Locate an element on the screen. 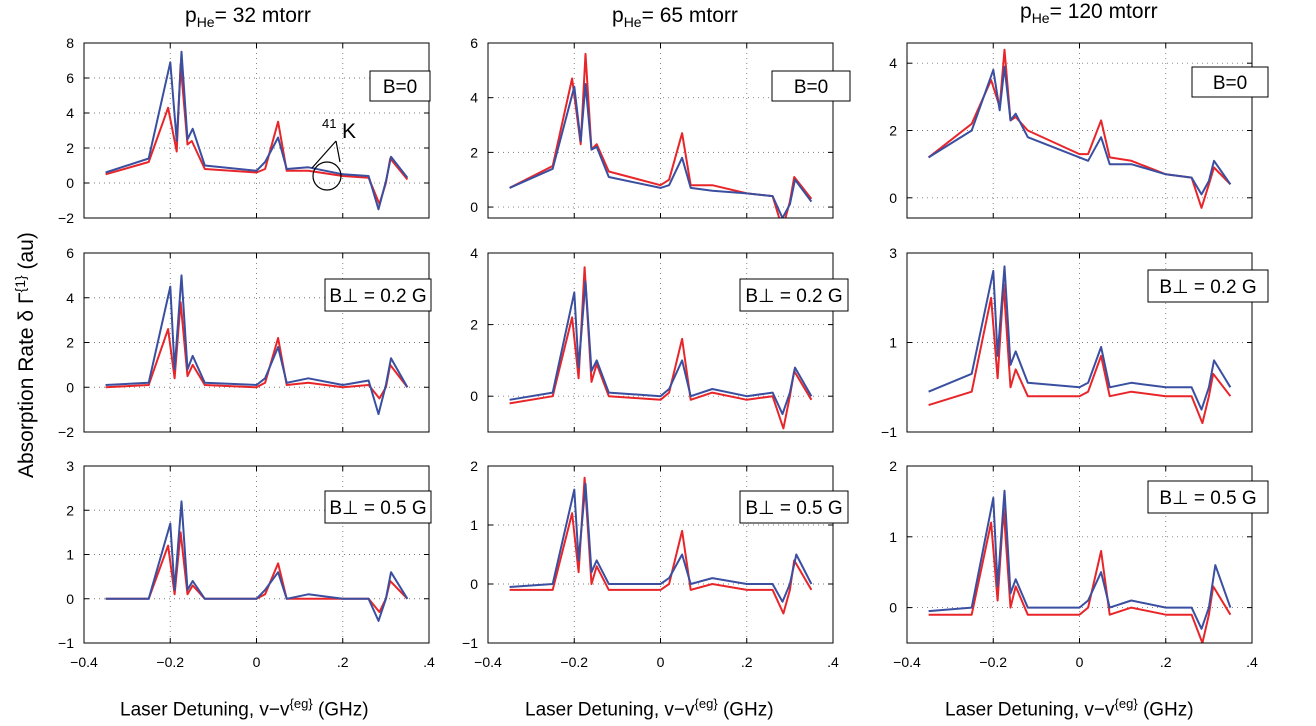 The image size is (1316, 726). panel-r2c2: 0 2 4 B⊥ = 0.2 G is located at coordinates (659, 339).